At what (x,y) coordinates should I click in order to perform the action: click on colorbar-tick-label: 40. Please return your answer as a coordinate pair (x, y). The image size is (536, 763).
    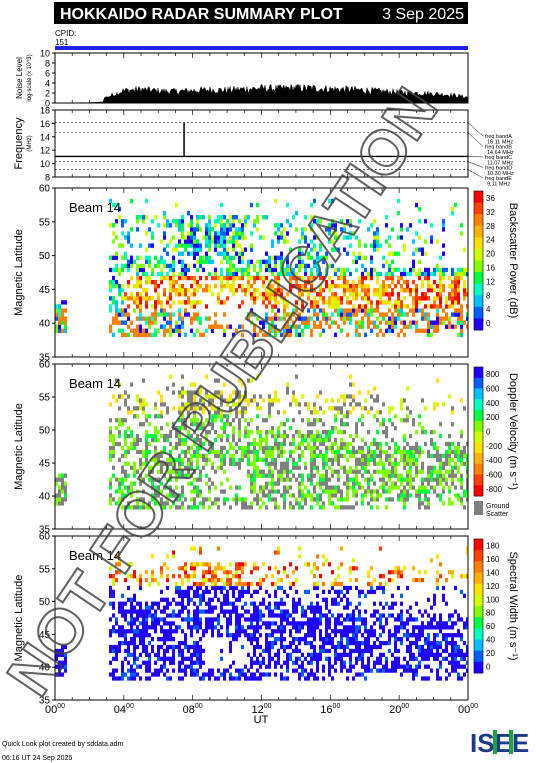
    Looking at the image, I should click on (490, 640).